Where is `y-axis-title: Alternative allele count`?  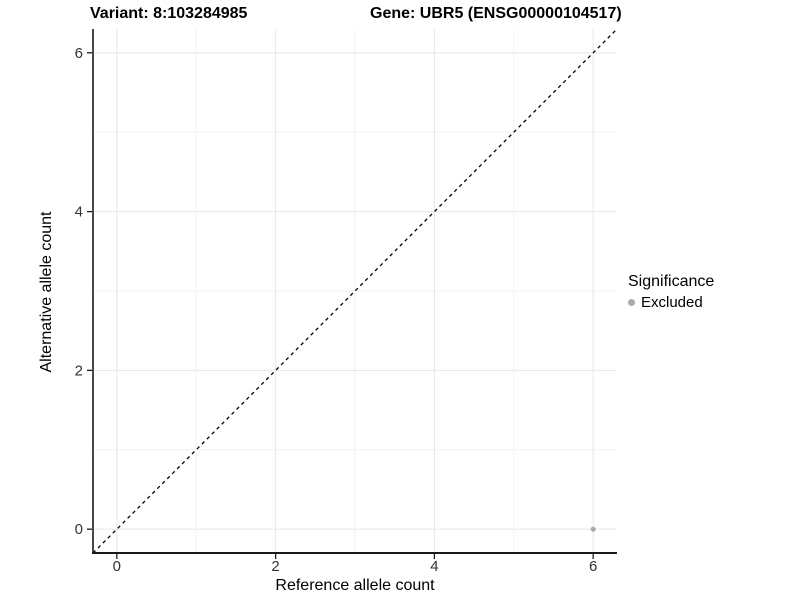 y-axis-title: Alternative allele count is located at coordinates (46, 292).